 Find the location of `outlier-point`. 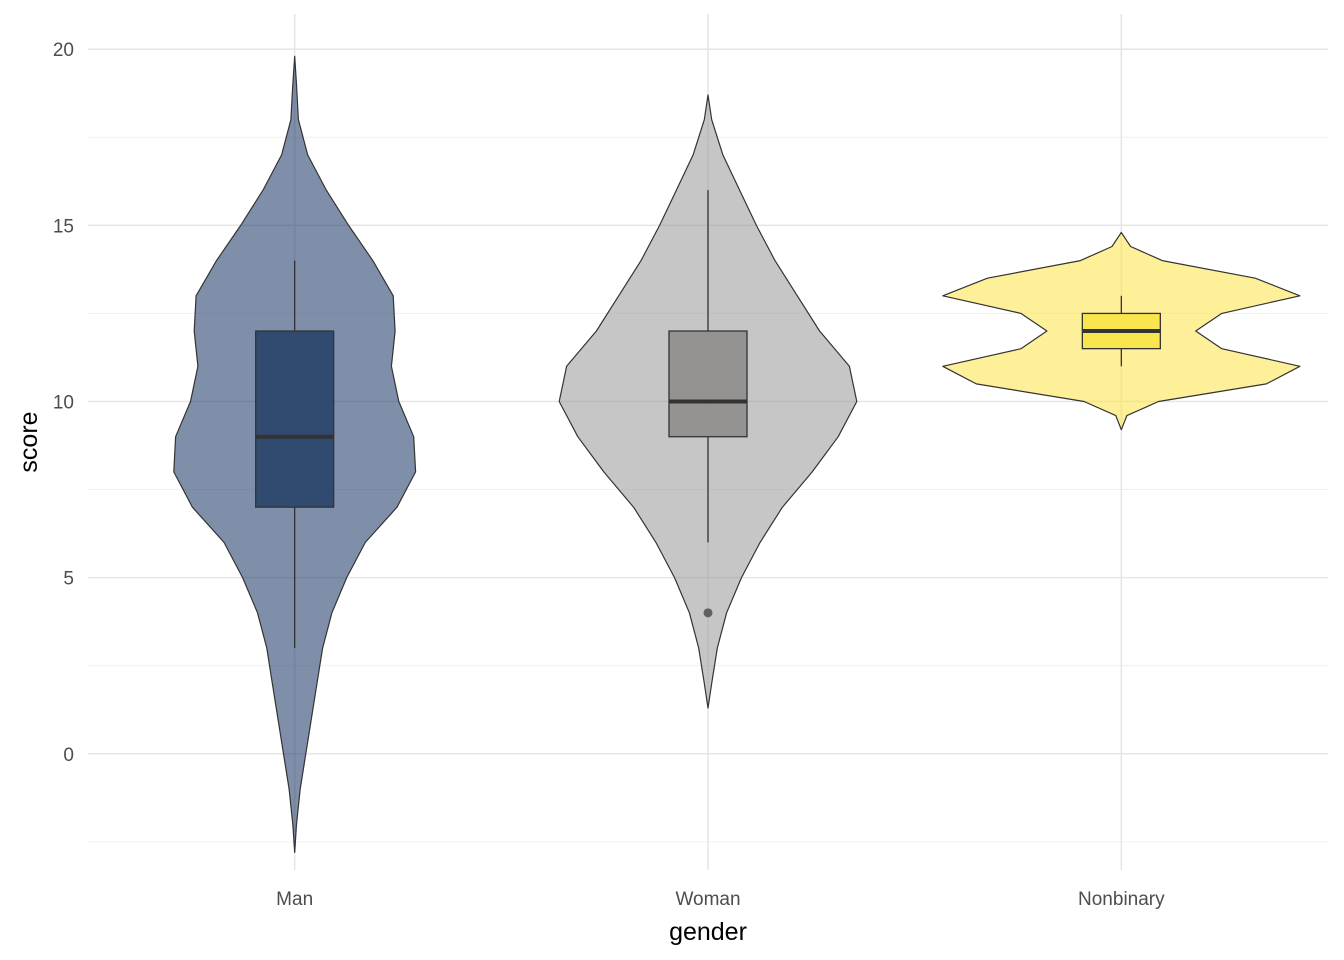

outlier-point is located at coordinates (708, 613).